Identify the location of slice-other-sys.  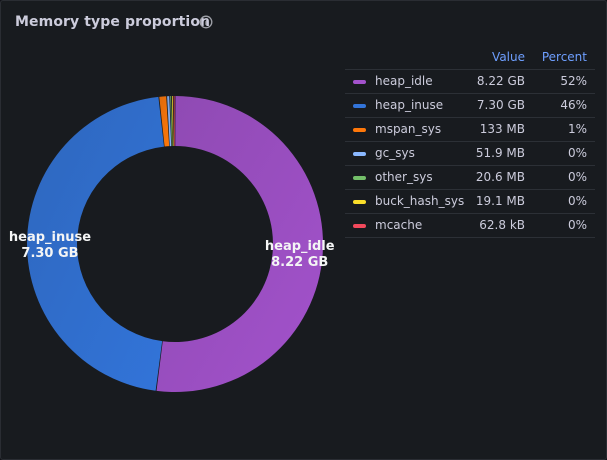
(171, 121).